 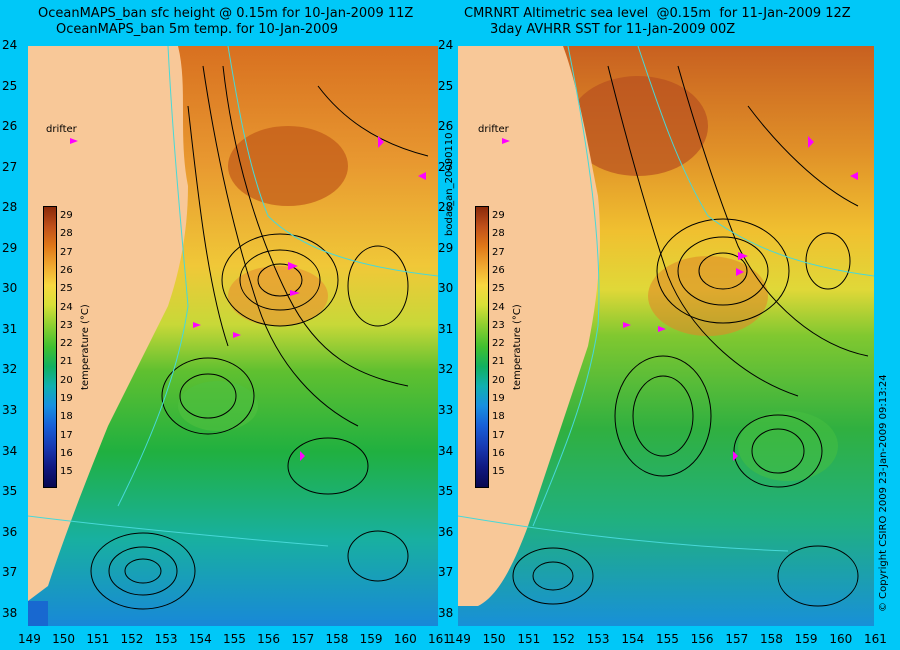 I want to click on left-colorbar-label: temperature (°C), so click(x=85, y=347).